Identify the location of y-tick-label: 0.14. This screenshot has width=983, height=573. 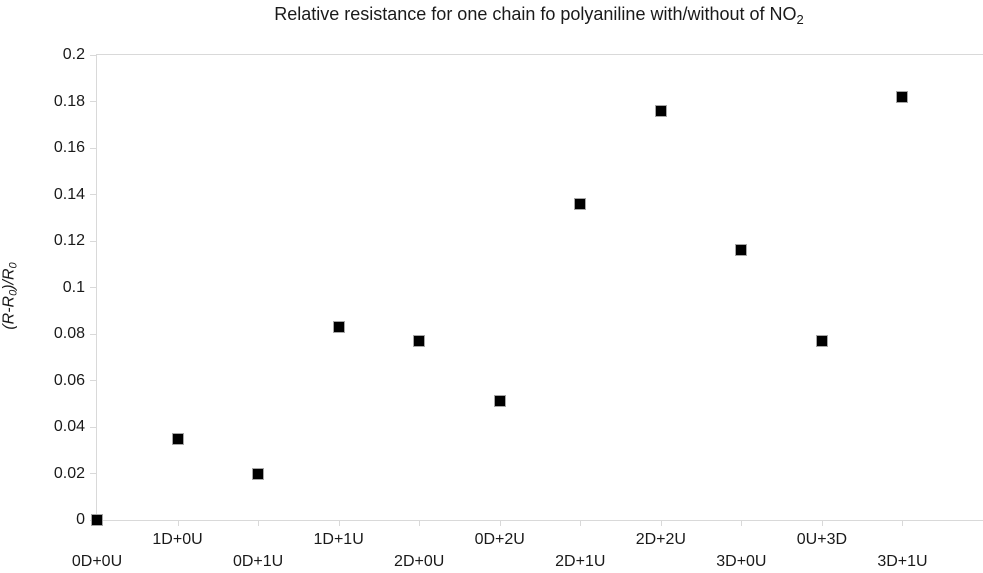
(69, 194).